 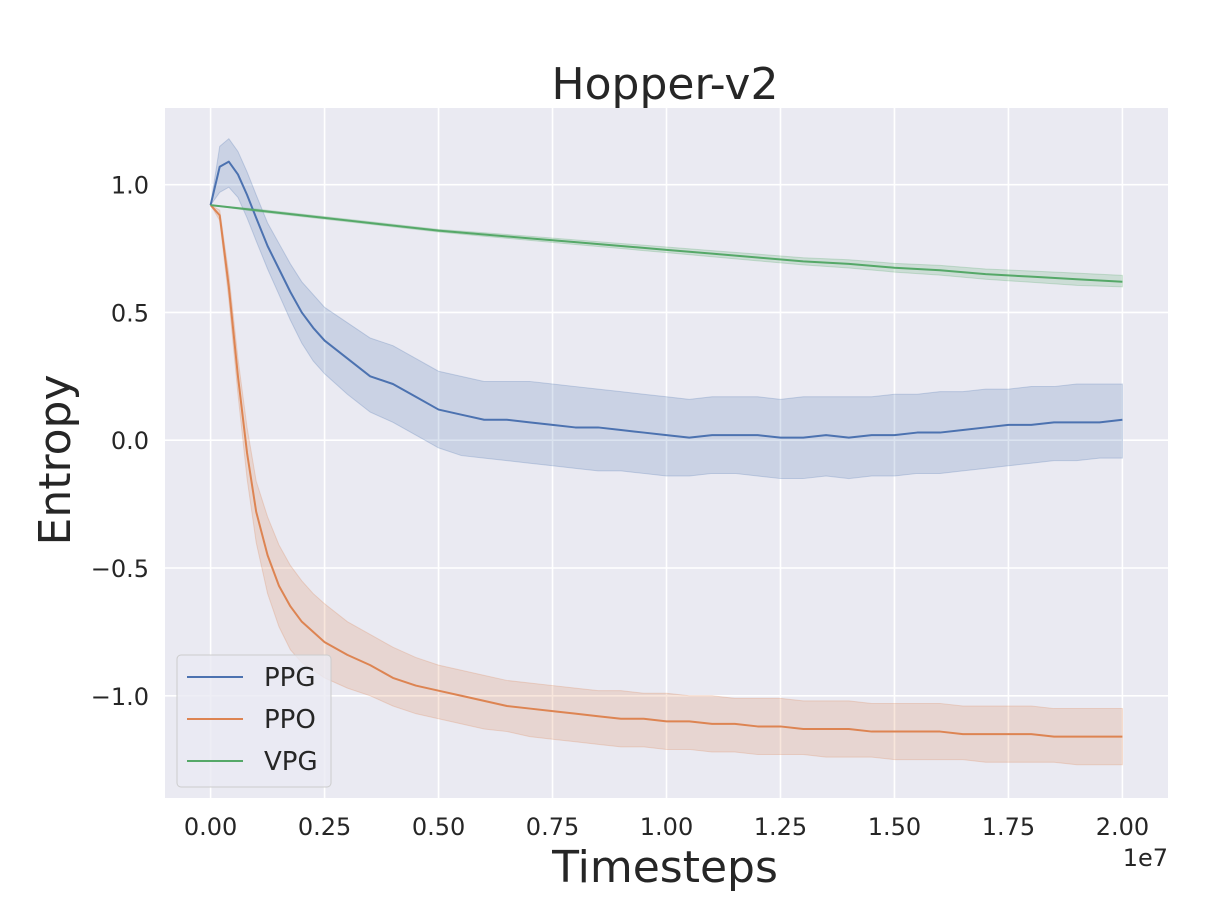 What do you see at coordinates (666, 243) in the screenshot?
I see `vpg-series-line` at bounding box center [666, 243].